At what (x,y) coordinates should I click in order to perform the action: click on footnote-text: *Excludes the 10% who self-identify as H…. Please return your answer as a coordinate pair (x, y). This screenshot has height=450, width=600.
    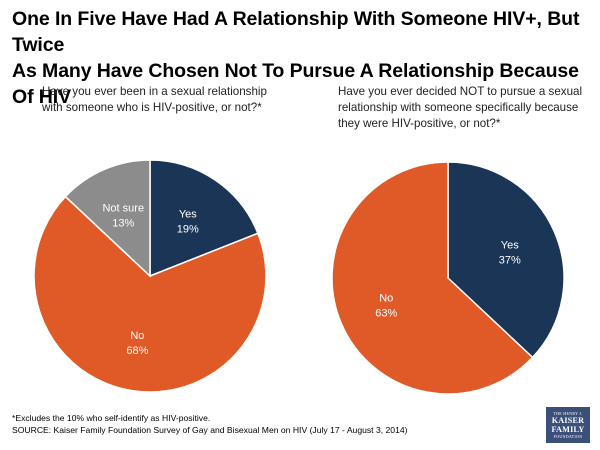
    Looking at the image, I should click on (111, 418).